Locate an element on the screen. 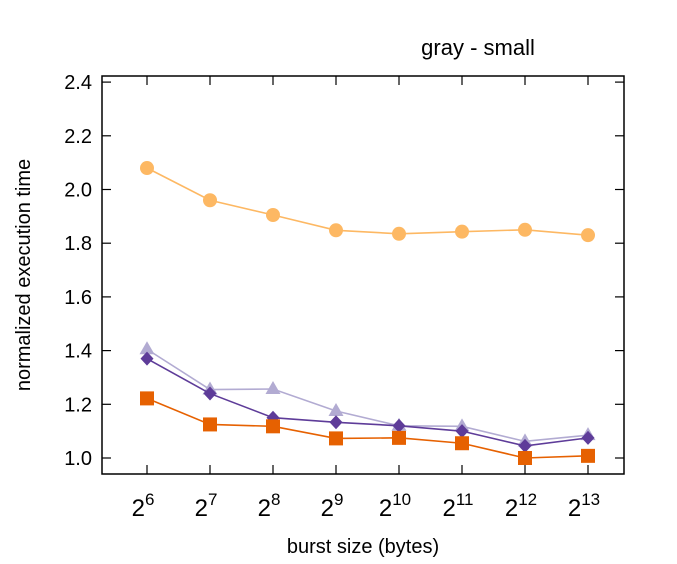 This screenshot has height=564, width=677. x-tick-label: 212 is located at coordinates (521, 506).